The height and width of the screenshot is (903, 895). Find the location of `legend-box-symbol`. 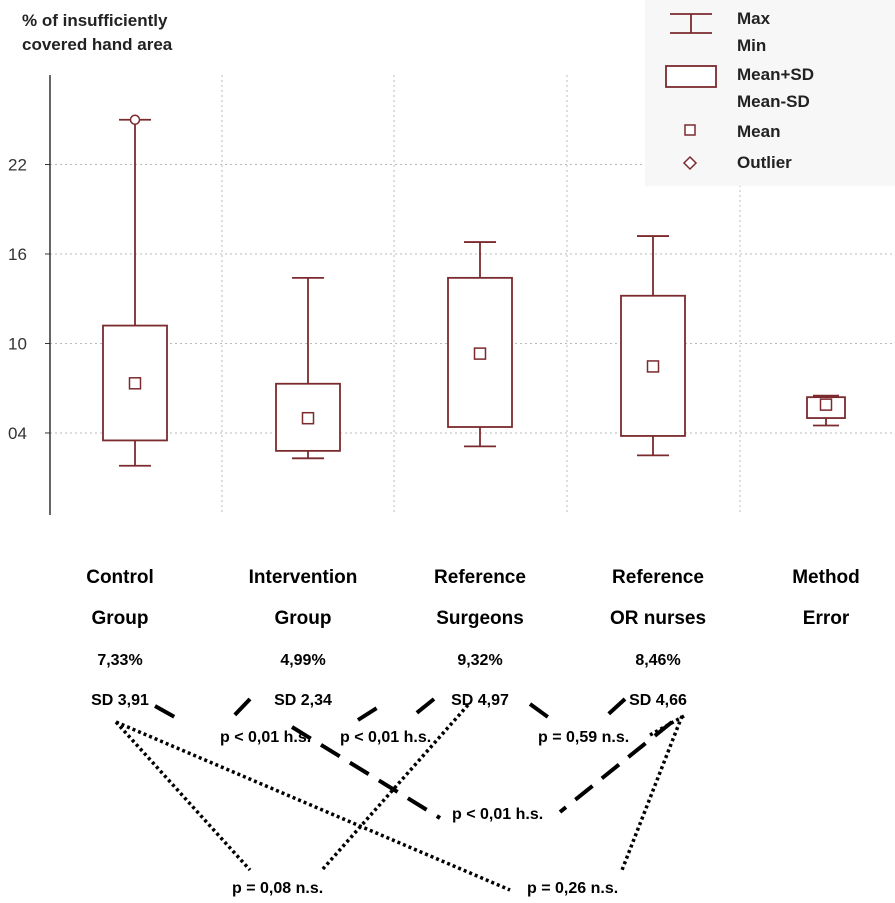

legend-box-symbol is located at coordinates (691, 76).